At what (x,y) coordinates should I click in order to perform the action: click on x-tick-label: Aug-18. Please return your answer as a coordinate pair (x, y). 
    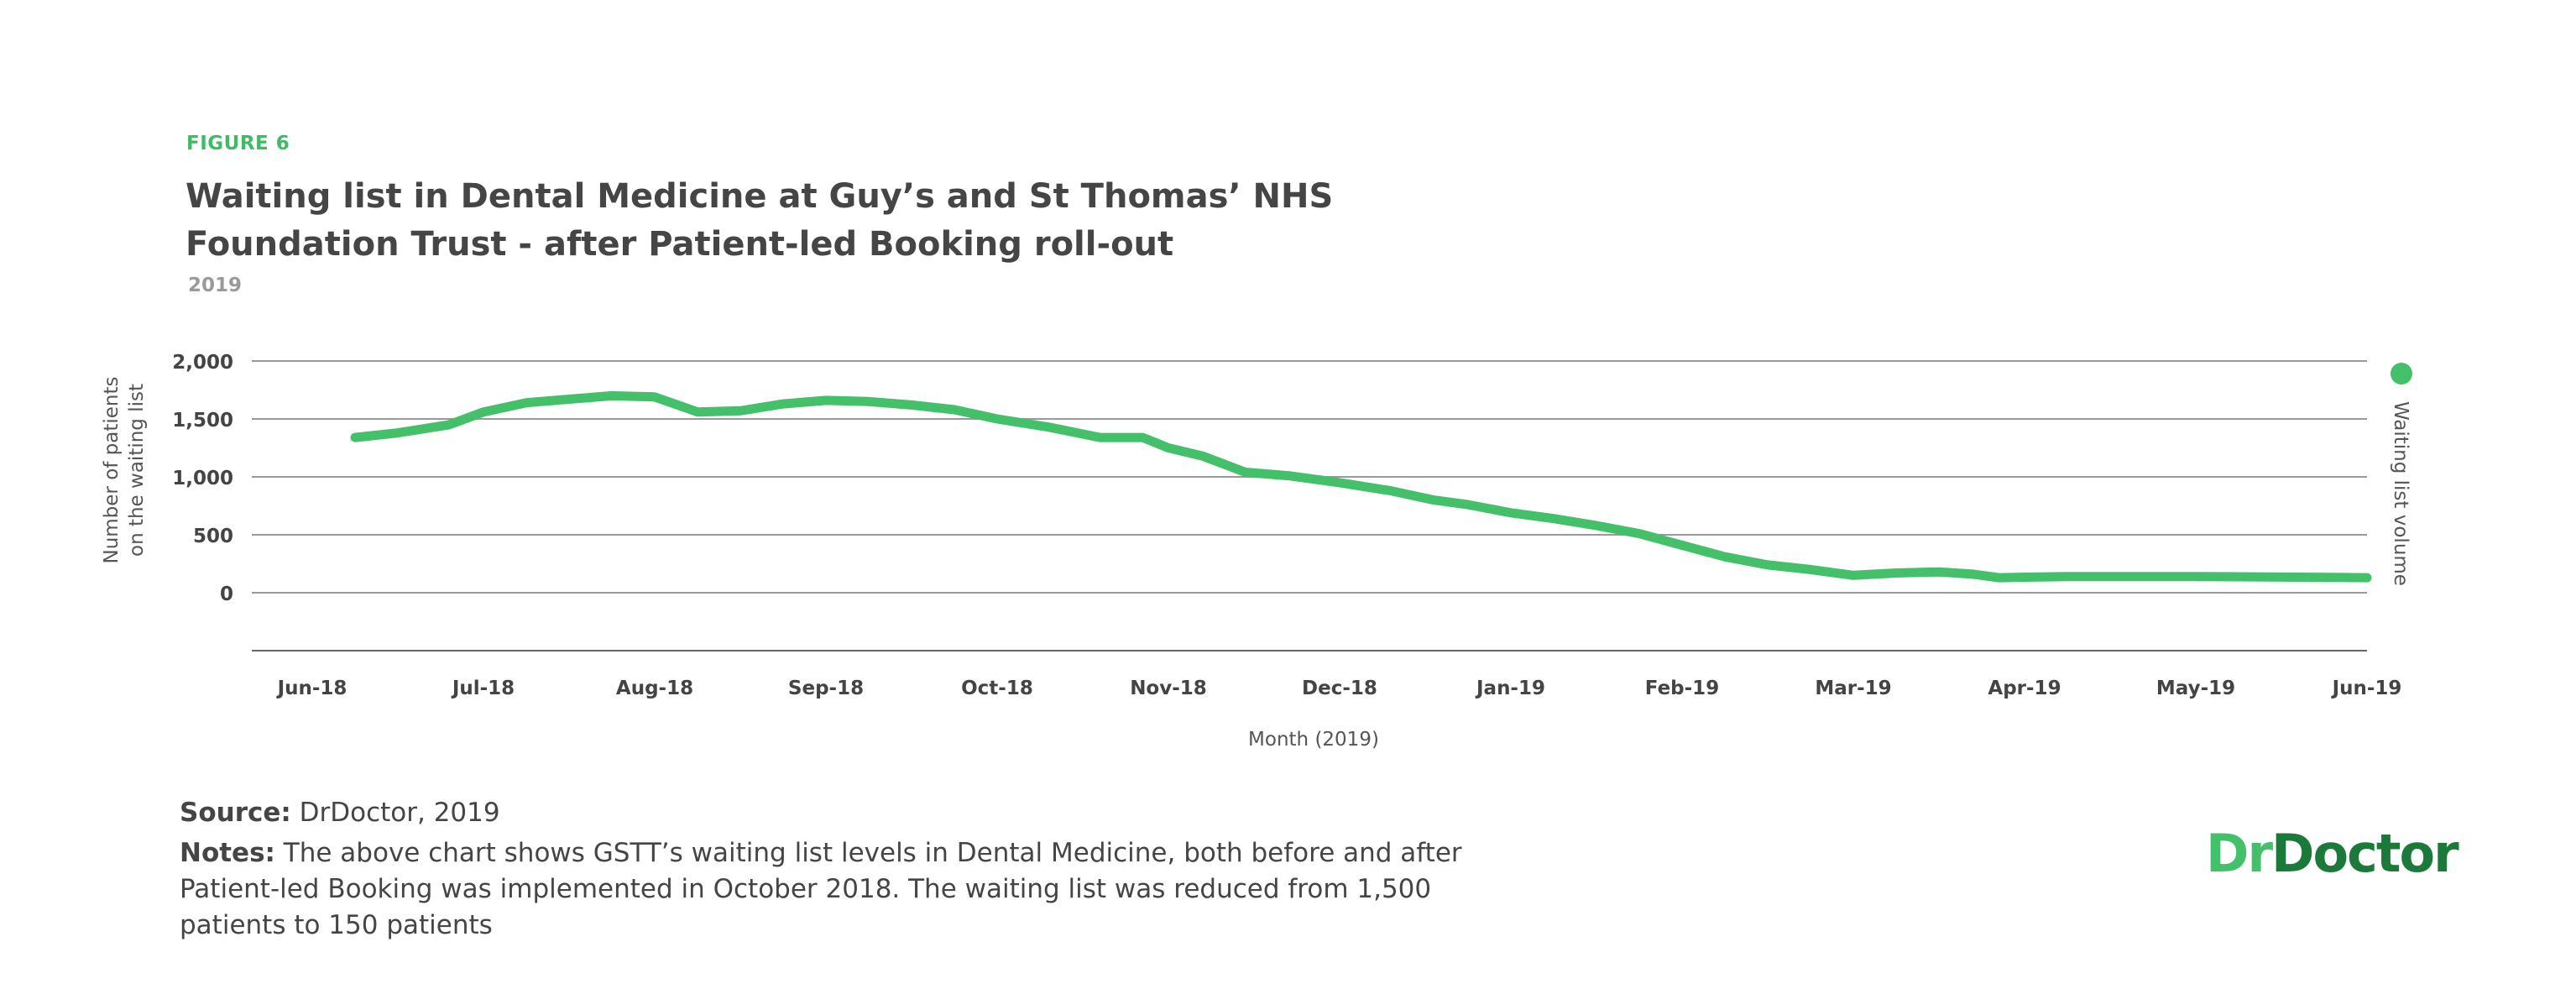
    Looking at the image, I should click on (654, 688).